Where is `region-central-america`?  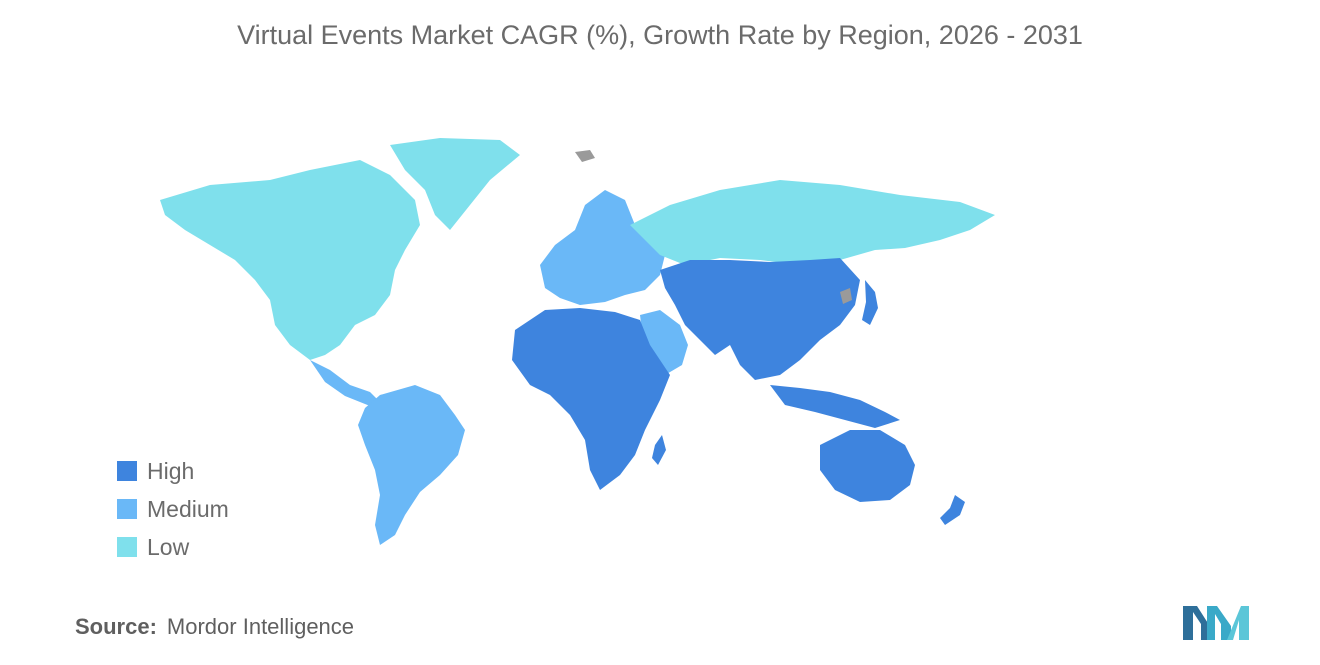 region-central-america is located at coordinates (345, 383).